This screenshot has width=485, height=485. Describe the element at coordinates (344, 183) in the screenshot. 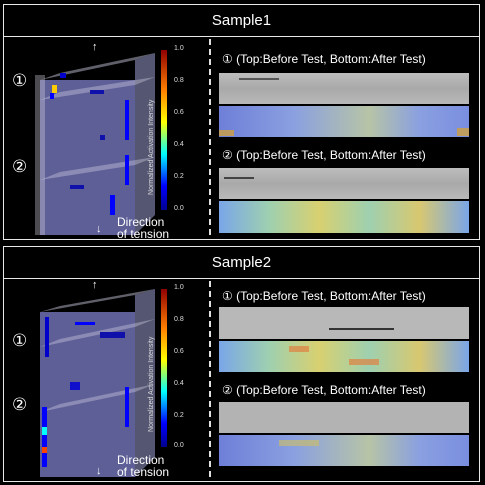

I see `sample1-strip-2-before` at that location.